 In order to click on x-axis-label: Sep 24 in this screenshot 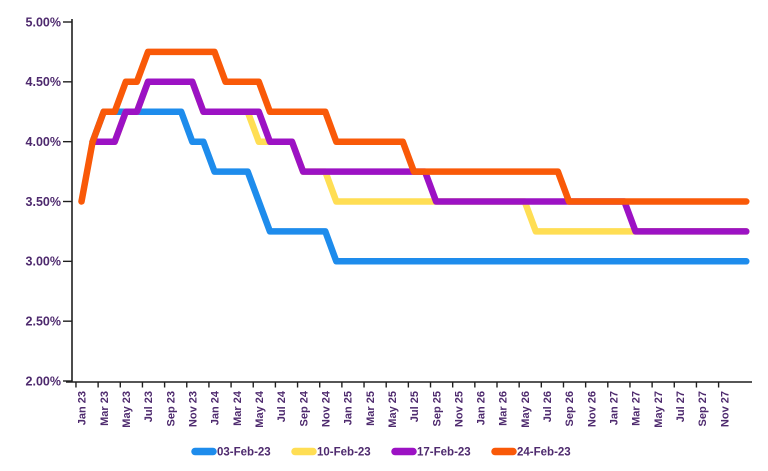, I will do `click(304, 408)`.